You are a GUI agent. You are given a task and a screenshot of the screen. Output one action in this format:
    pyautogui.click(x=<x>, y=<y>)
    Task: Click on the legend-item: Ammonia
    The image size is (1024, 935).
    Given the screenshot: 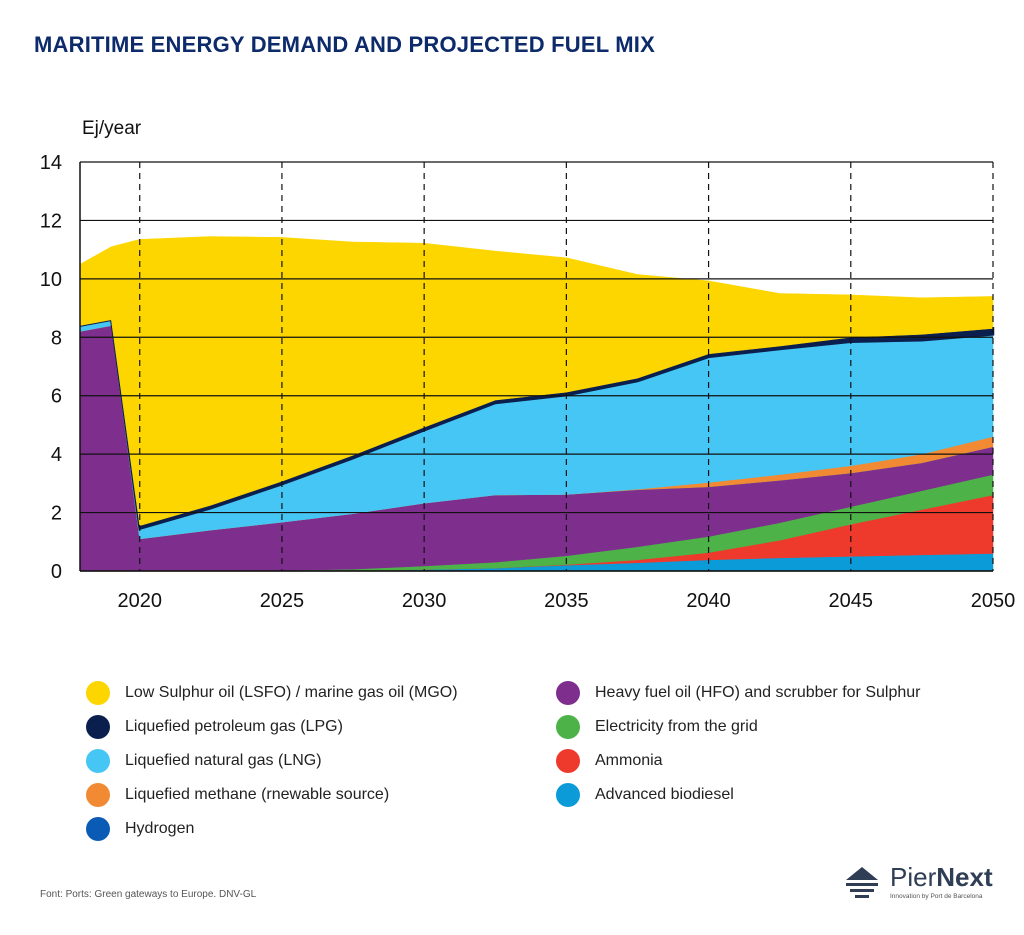 What is the action you would take?
    pyautogui.click(x=738, y=761)
    